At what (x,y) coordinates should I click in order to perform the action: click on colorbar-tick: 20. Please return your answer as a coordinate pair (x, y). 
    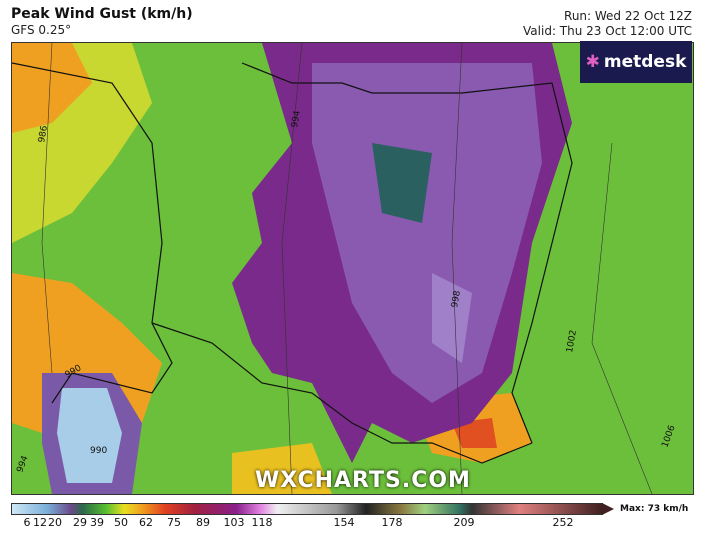
    Looking at the image, I should click on (55, 522).